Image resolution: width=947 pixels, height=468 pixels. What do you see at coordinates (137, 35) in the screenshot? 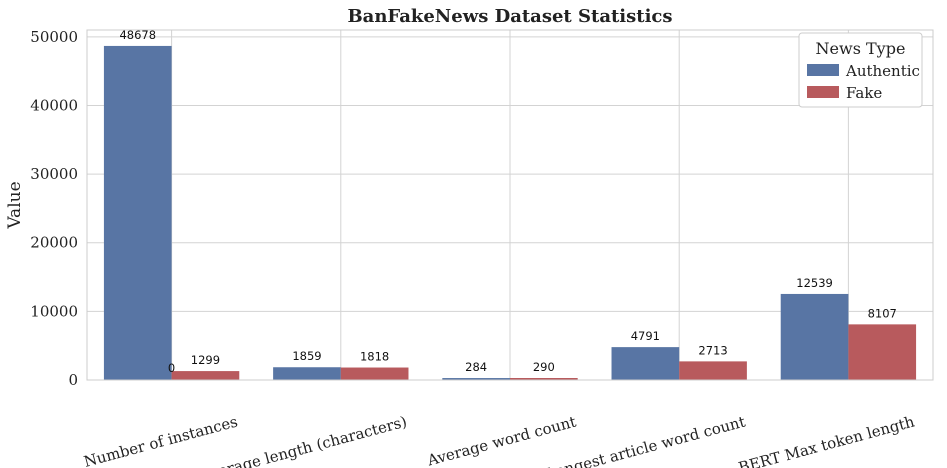
I see `data-label: 48678` at bounding box center [137, 35].